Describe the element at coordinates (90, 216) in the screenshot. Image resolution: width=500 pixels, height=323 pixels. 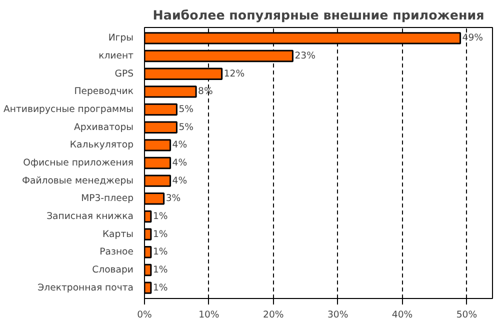
I see `y-tick-label: Записная книжка` at that location.